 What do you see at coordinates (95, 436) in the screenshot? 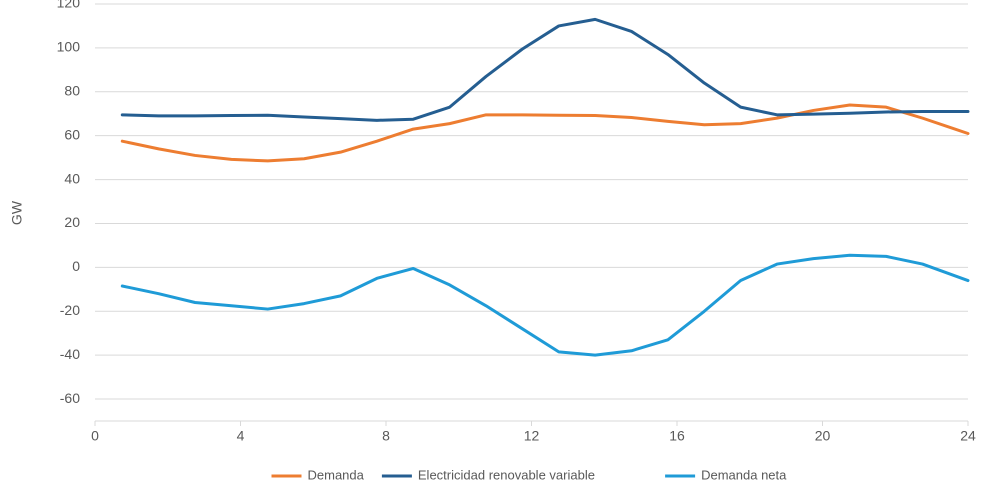
I see `x-tick-label: 0` at bounding box center [95, 436].